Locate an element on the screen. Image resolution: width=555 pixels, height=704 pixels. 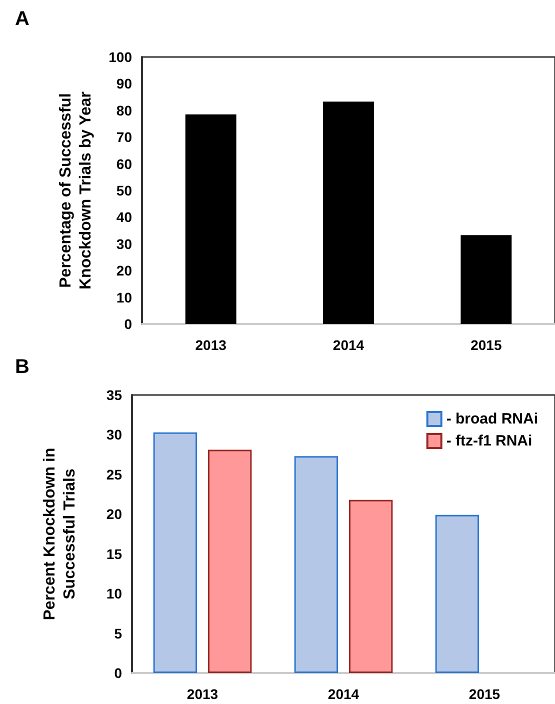
legend-label: - broad RNAi is located at coordinates (492, 419).